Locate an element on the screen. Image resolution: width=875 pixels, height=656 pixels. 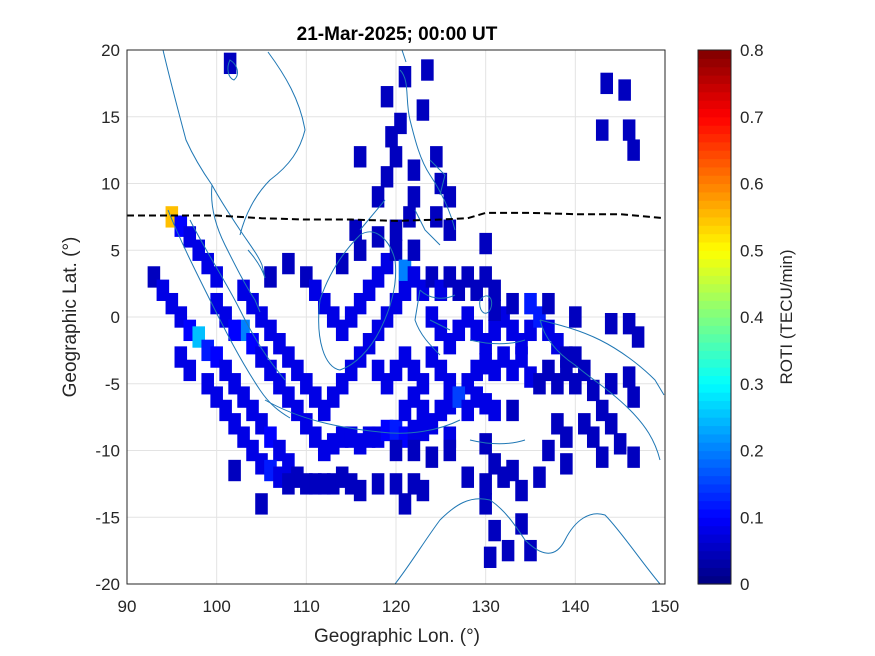
y-tick-label: -20 is located at coordinates (107, 584).